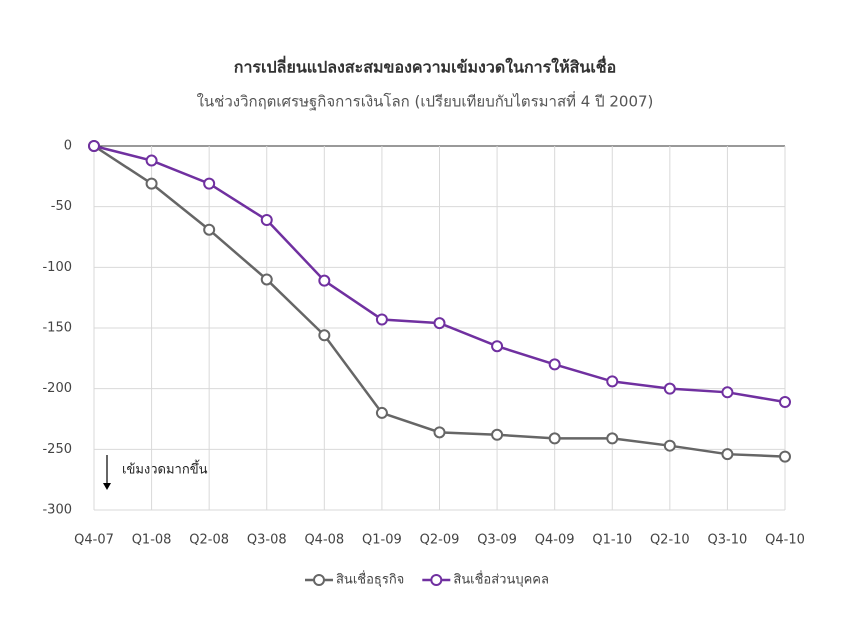  Describe the element at coordinates (61, 206) in the screenshot. I see `y-tick-label: -50` at that location.